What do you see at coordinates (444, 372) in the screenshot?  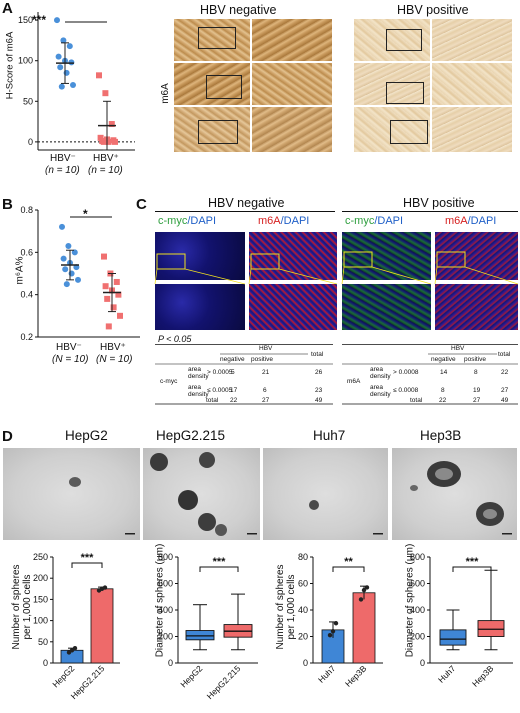 I see `table2-r1-c1: 14` at bounding box center [444, 372].